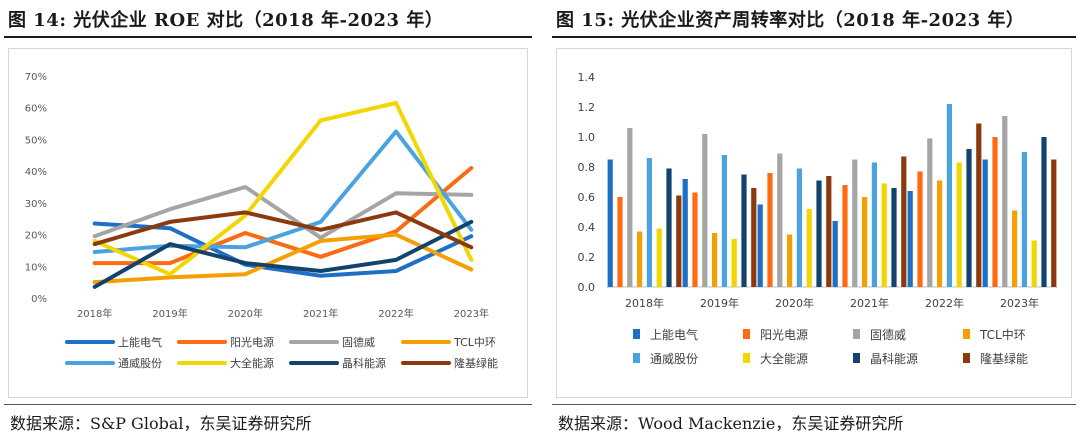 This screenshot has height=447, width=1080. What do you see at coordinates (587, 137) in the screenshot?
I see `y-tick-label: 1.0` at bounding box center [587, 137].